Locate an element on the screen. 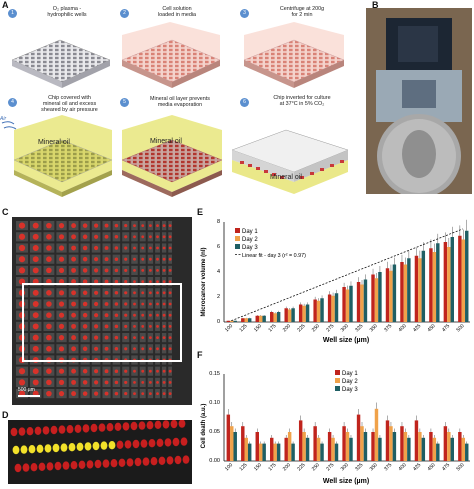 This screenshot has height=489, width=474. x-tick-label-125: 125 is located at coordinates (243, 467).